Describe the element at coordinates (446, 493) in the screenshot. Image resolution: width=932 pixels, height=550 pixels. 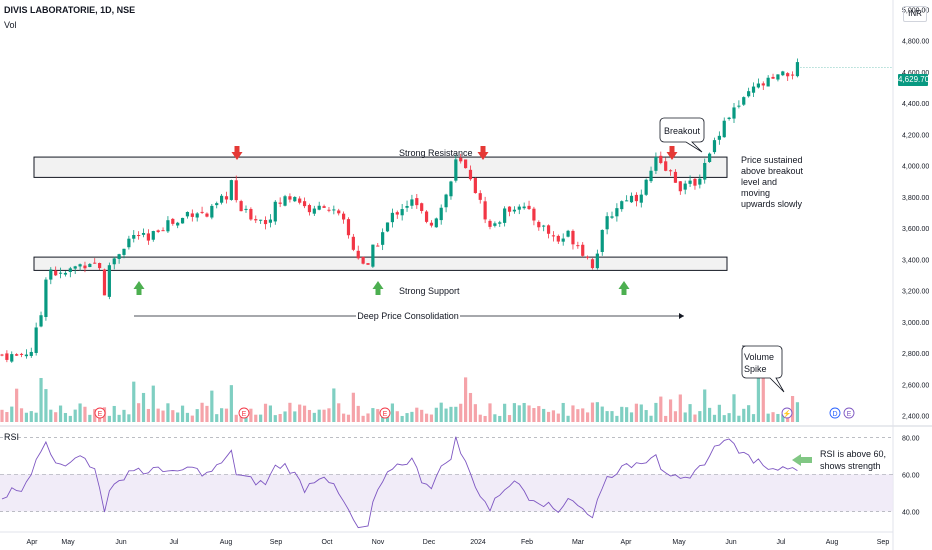
I see `rsi-band` at that location.